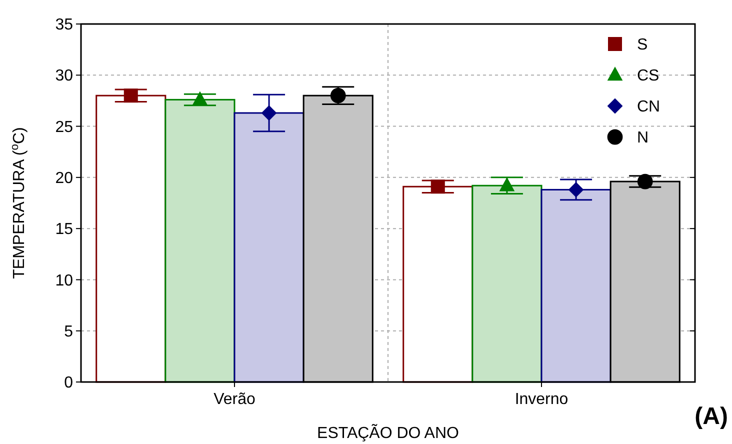  I want to click on y-tick-label: 5, so click(69, 331).